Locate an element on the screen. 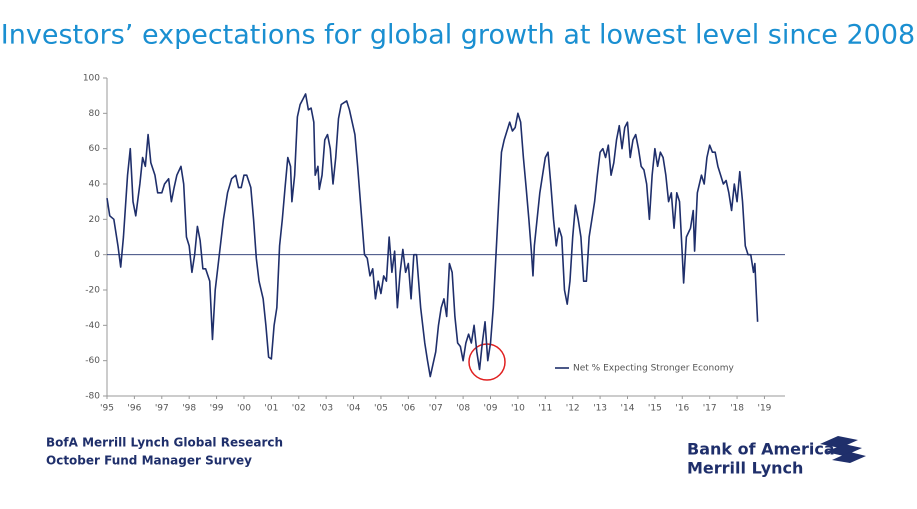 This screenshot has height=509, width=917. legend-label: Net % Expecting Stronger Economy is located at coordinates (653, 369).